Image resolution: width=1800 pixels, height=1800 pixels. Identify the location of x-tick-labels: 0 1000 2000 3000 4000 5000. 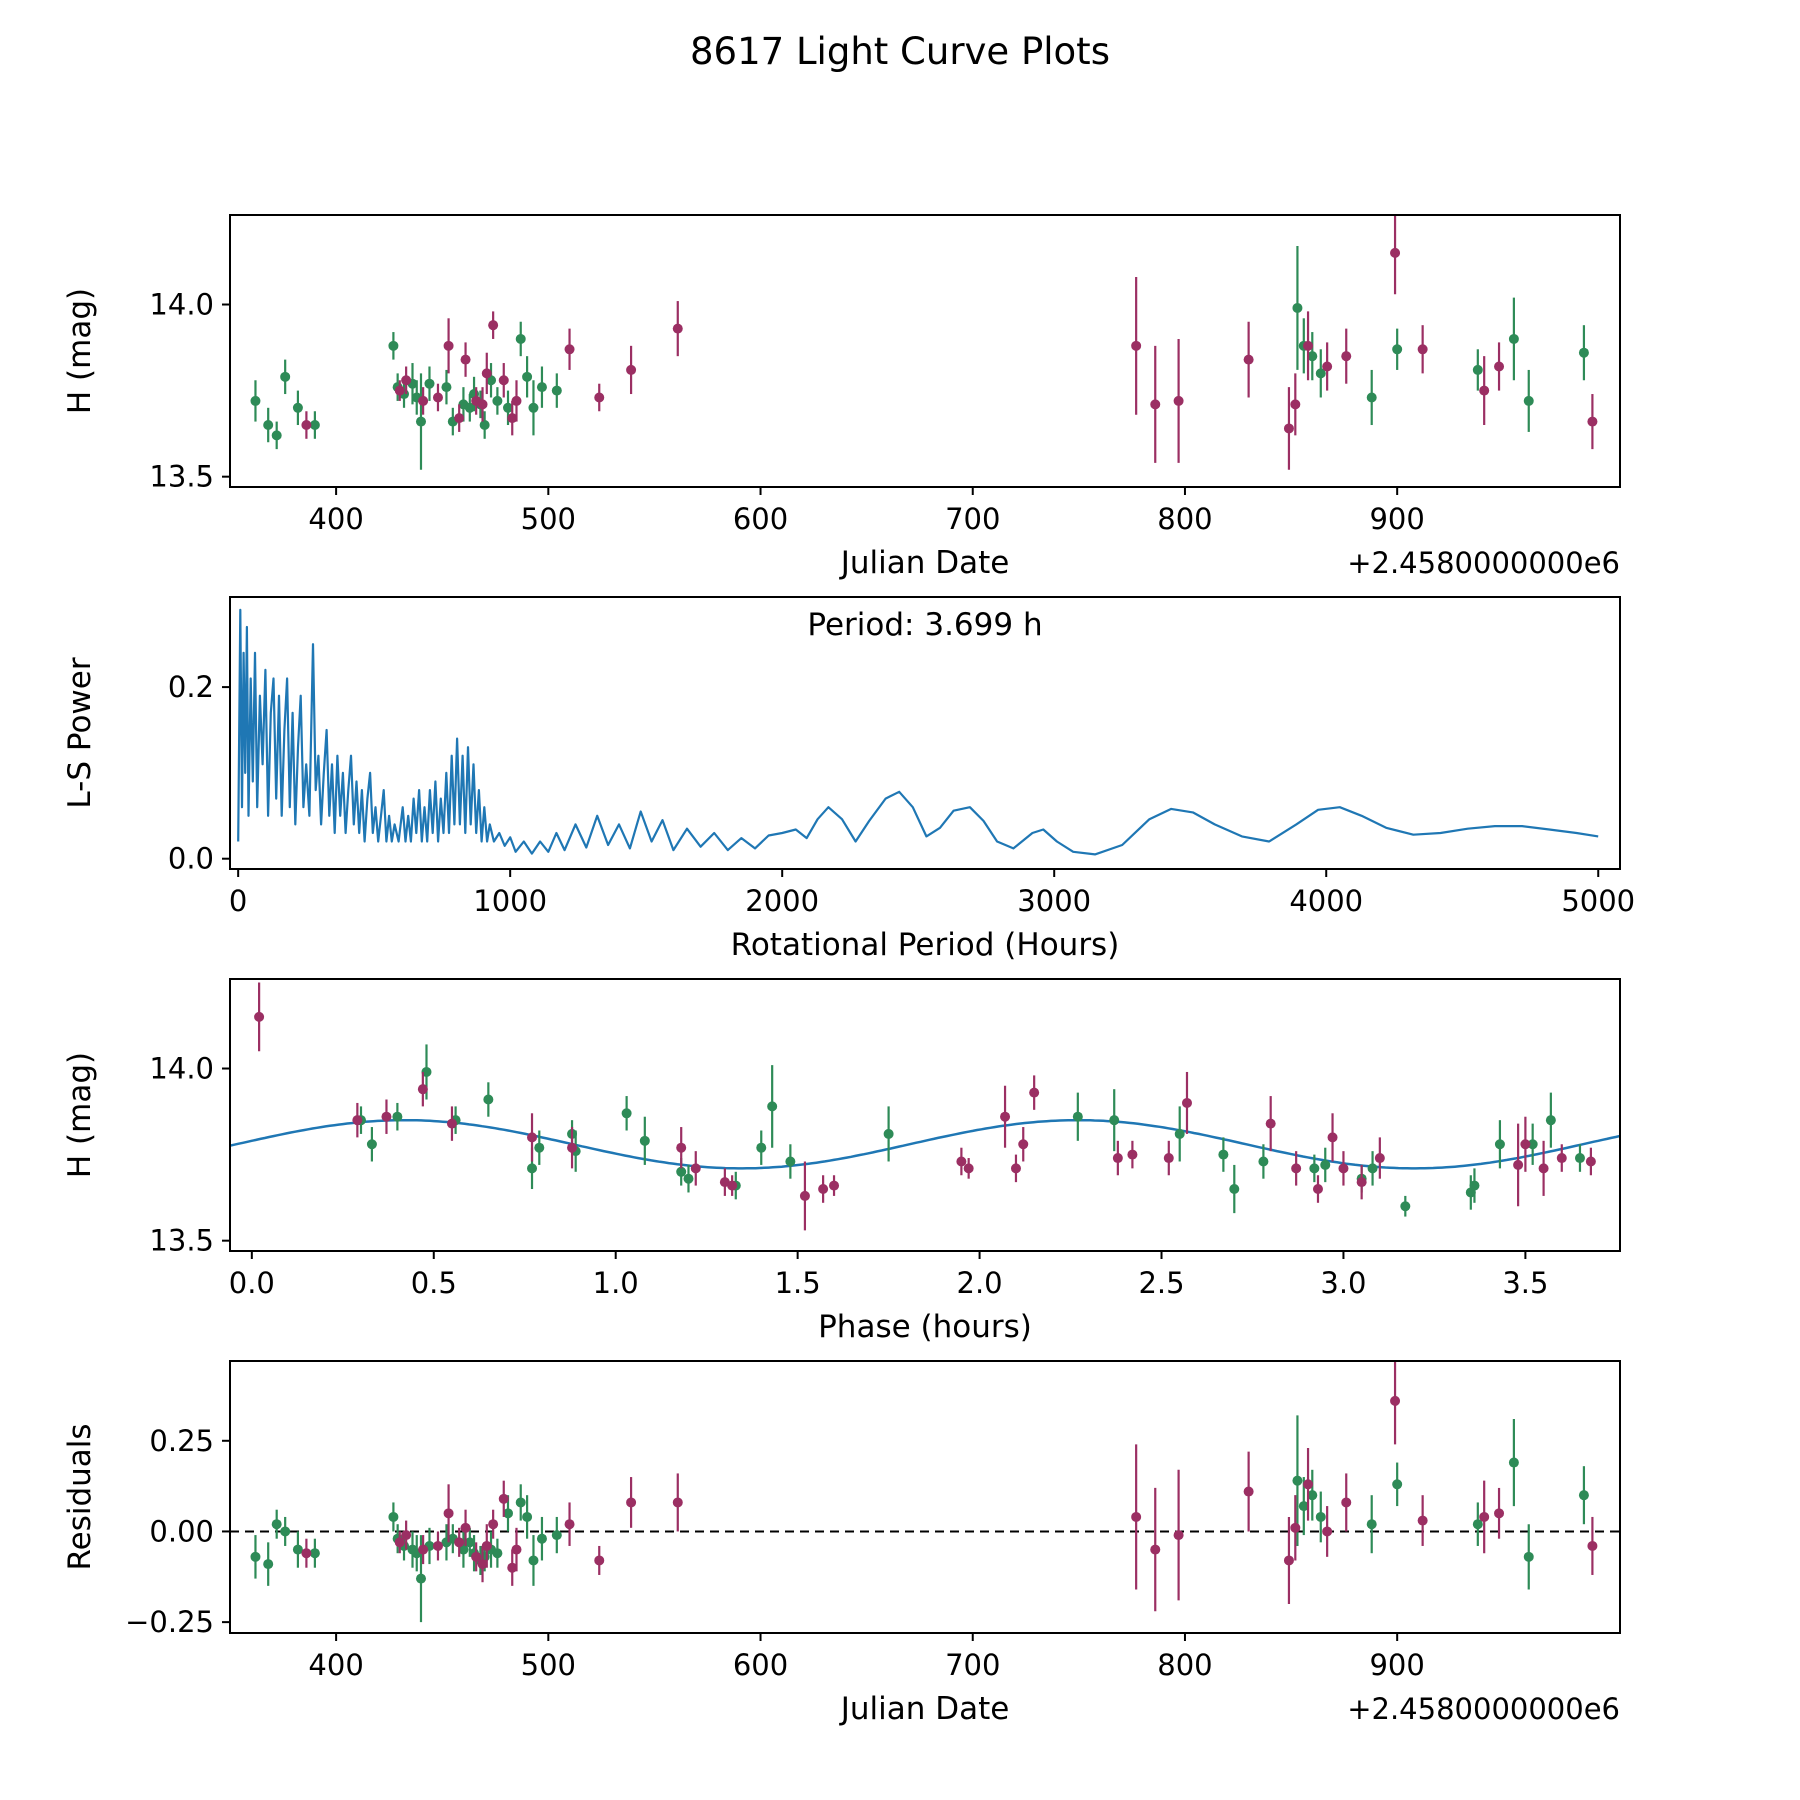
(932, 893).